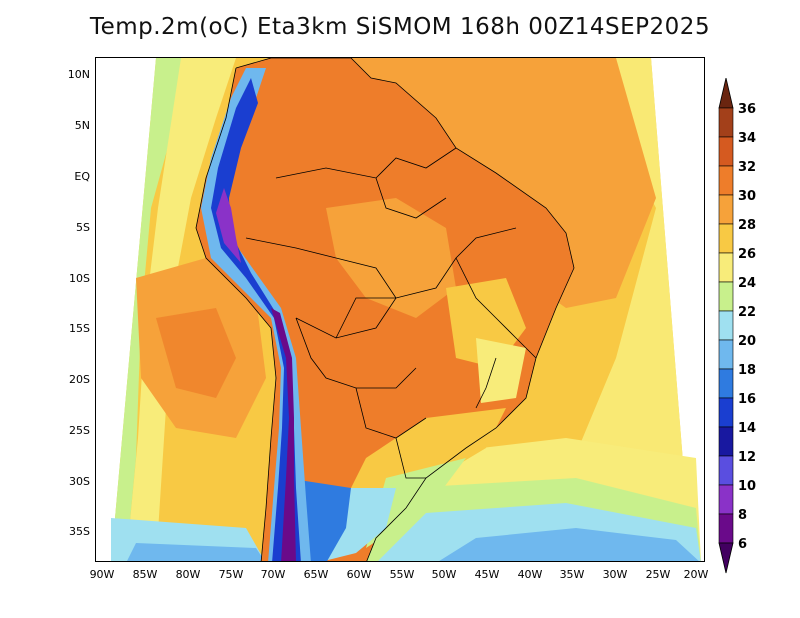 The width and height of the screenshot is (800, 618). I want to click on colorbar-label-10: 10, so click(747, 486).